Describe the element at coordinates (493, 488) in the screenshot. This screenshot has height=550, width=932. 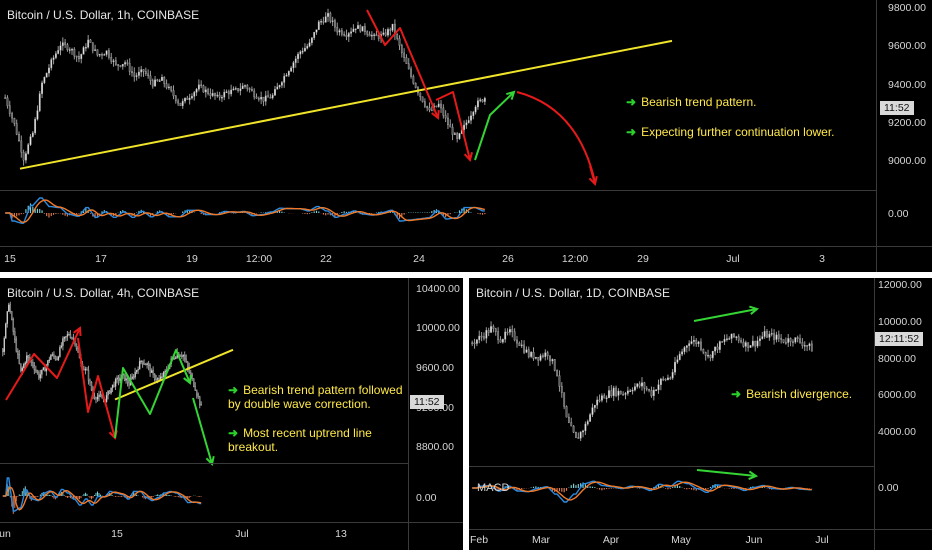
I see `macd-indicator-label: MACD` at that location.